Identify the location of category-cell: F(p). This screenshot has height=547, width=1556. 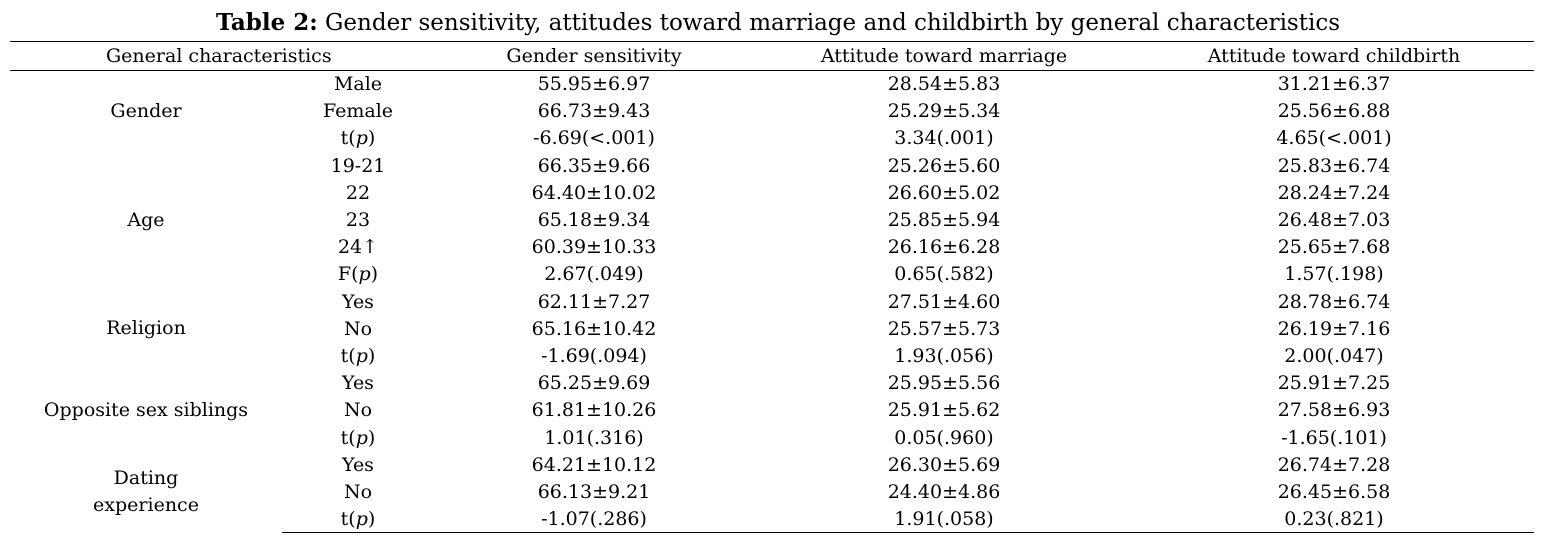
(358, 274).